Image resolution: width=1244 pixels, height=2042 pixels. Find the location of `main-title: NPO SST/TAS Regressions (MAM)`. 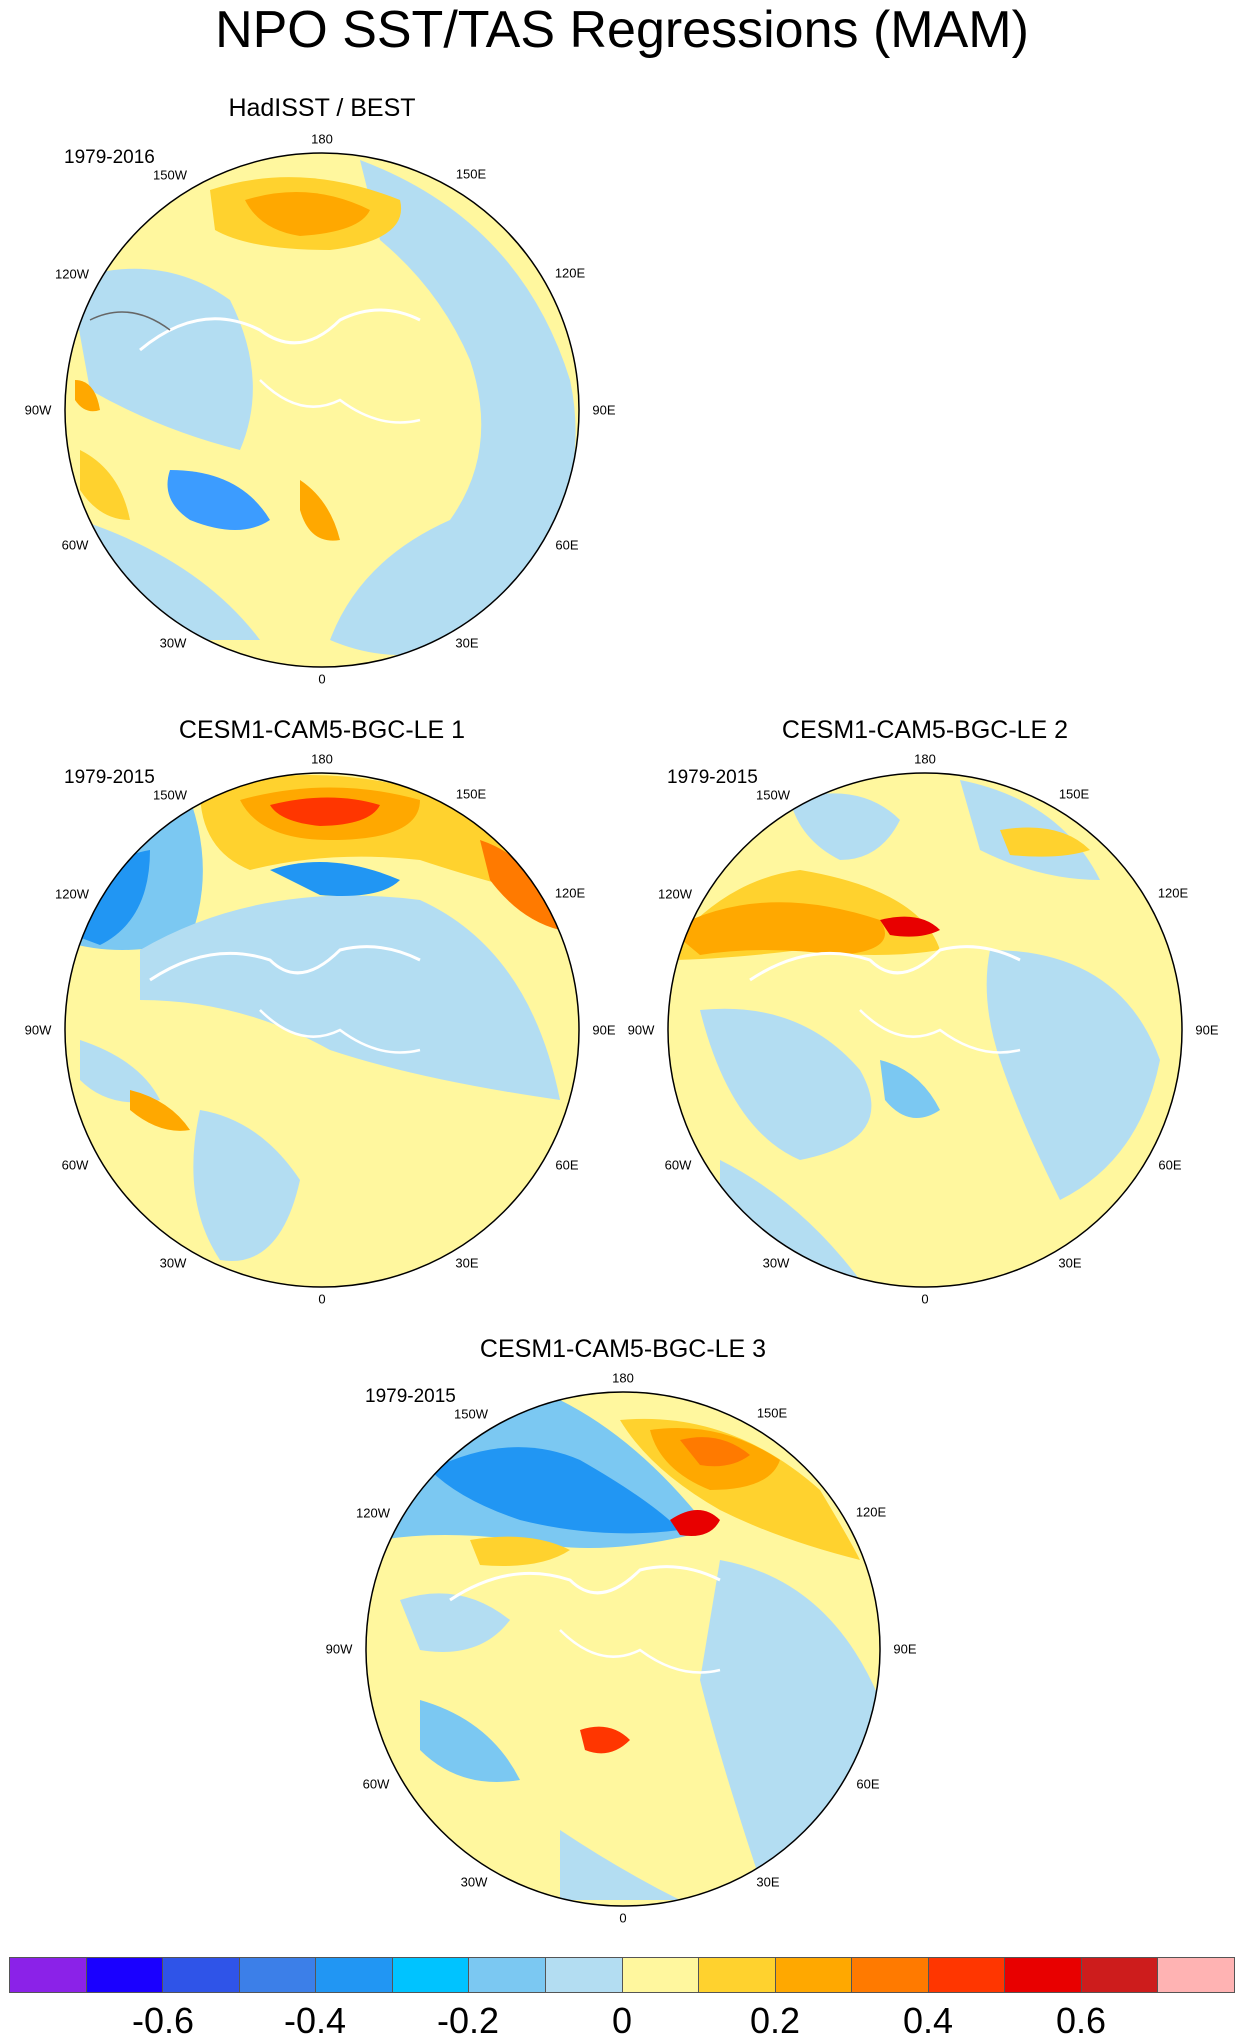

main-title: NPO SST/TAS Regressions (MAM) is located at coordinates (622, 30).